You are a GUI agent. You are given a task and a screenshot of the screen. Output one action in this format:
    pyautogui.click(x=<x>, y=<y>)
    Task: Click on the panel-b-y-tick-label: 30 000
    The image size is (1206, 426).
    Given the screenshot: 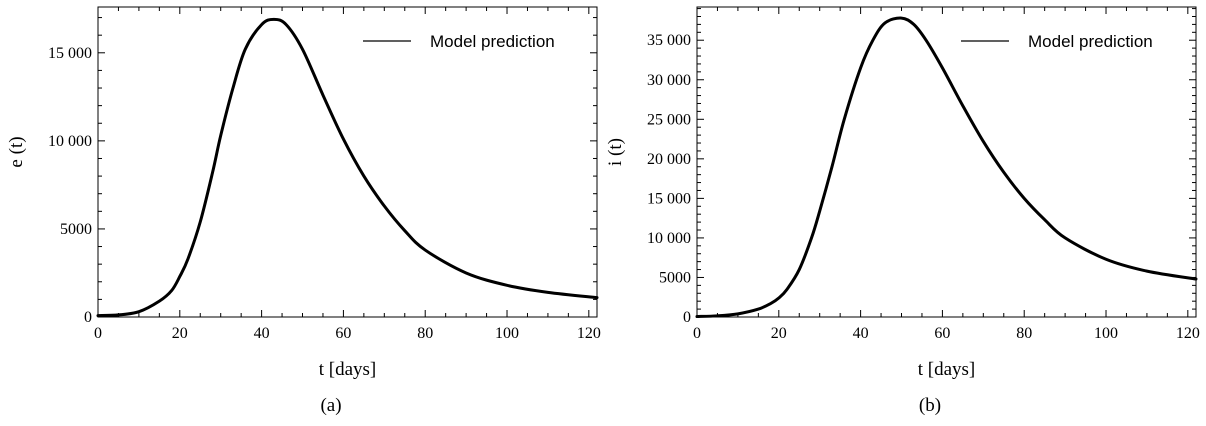 What is the action you would take?
    pyautogui.click(x=669, y=80)
    